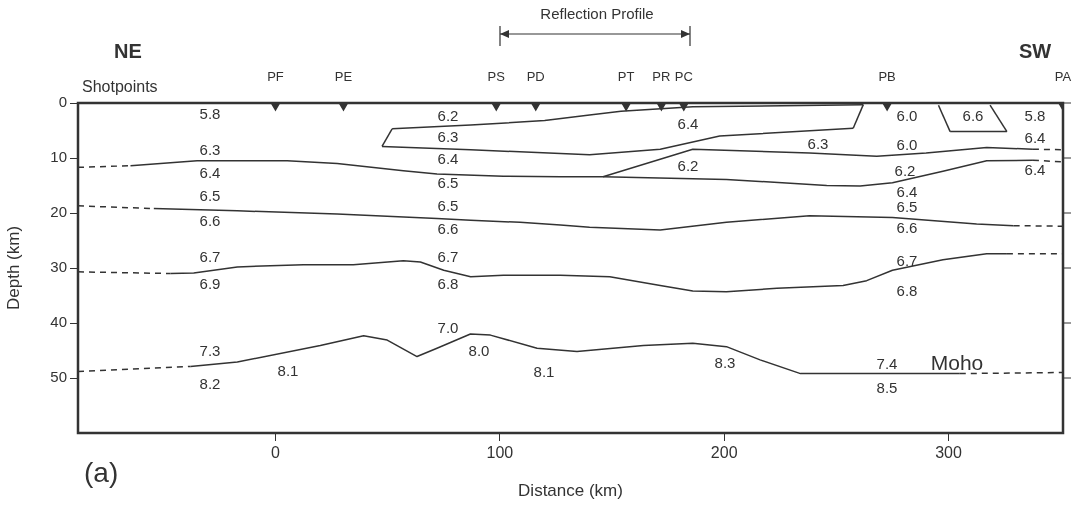 The height and width of the screenshot is (506, 1083). Describe the element at coordinates (275, 76) in the screenshot. I see `annotation: PF` at that location.